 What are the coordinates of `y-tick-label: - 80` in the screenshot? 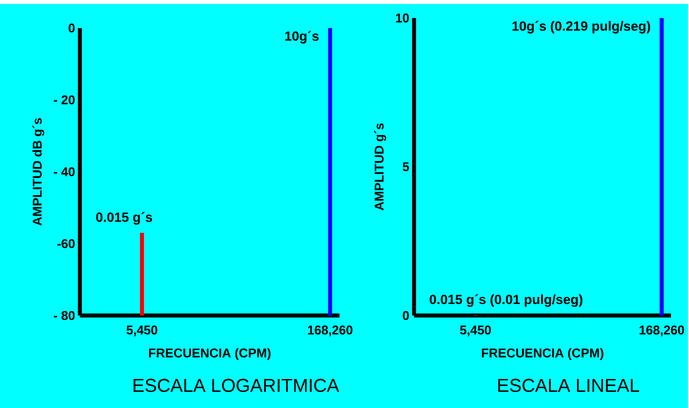 It's located at (64, 315).